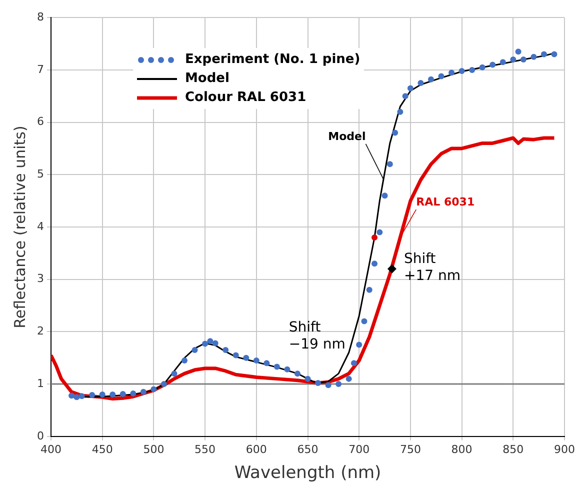 The image size is (586, 497). I want to click on y-tick-label: 3, so click(40, 279).